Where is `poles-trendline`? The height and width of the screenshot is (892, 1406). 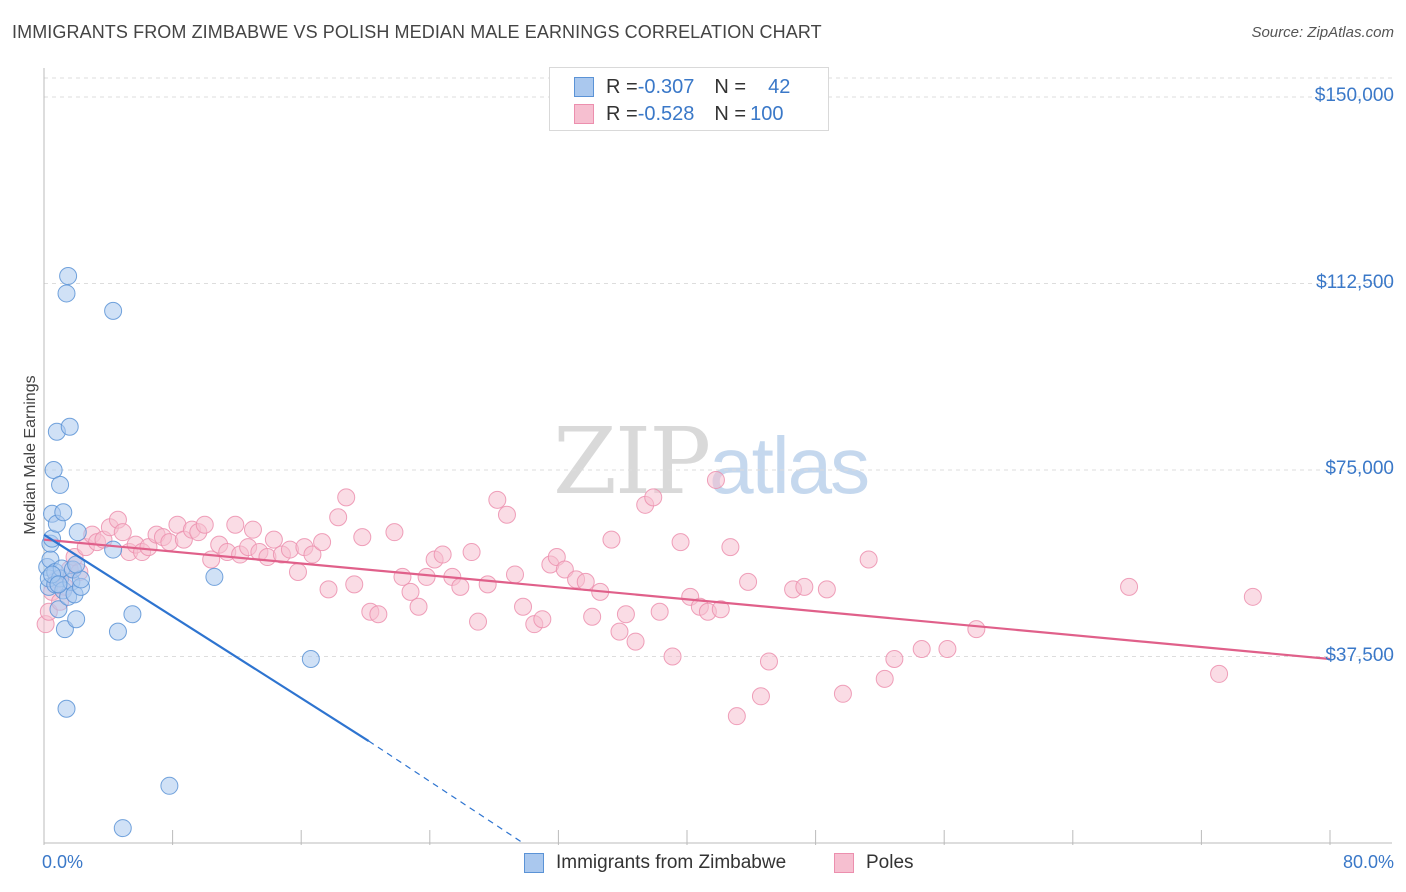
poles-trendline is located at coordinates (687, 599).